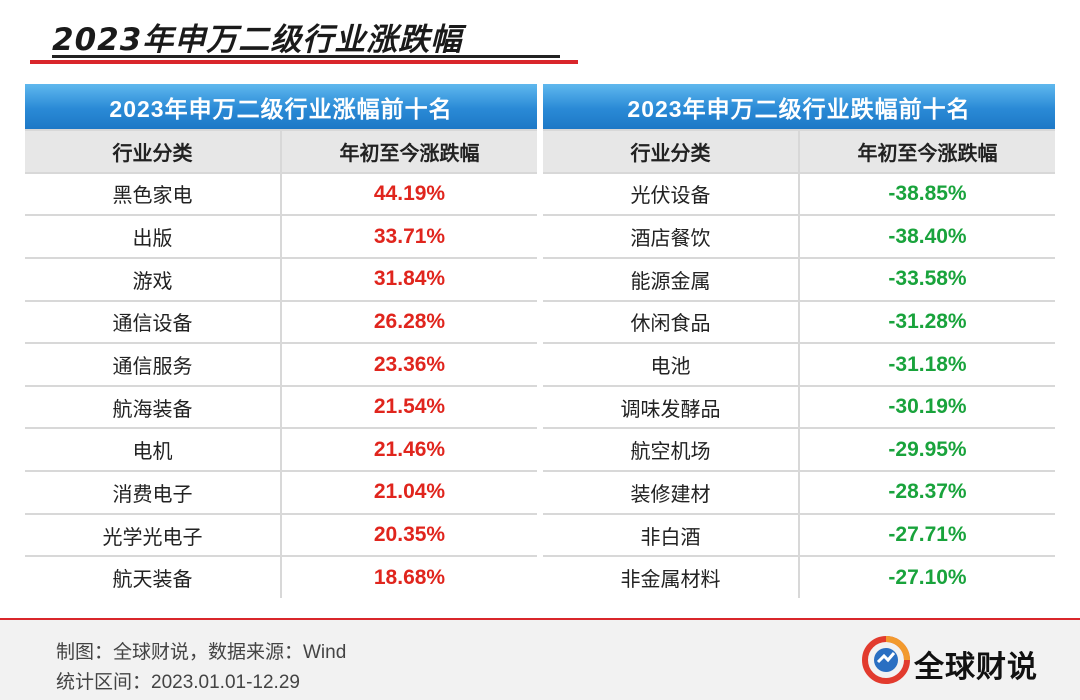  I want to click on table-row: 休闲食品 -31.28%, so click(799, 322).